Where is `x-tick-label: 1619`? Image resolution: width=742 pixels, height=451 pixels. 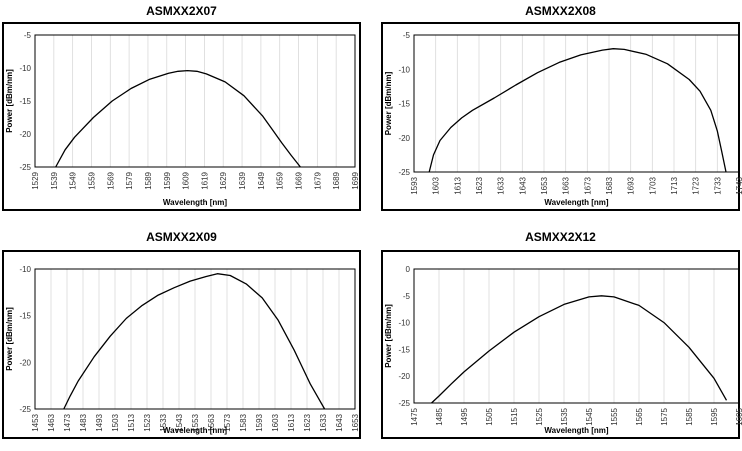
x-tick-label: 1619 is located at coordinates (204, 180).